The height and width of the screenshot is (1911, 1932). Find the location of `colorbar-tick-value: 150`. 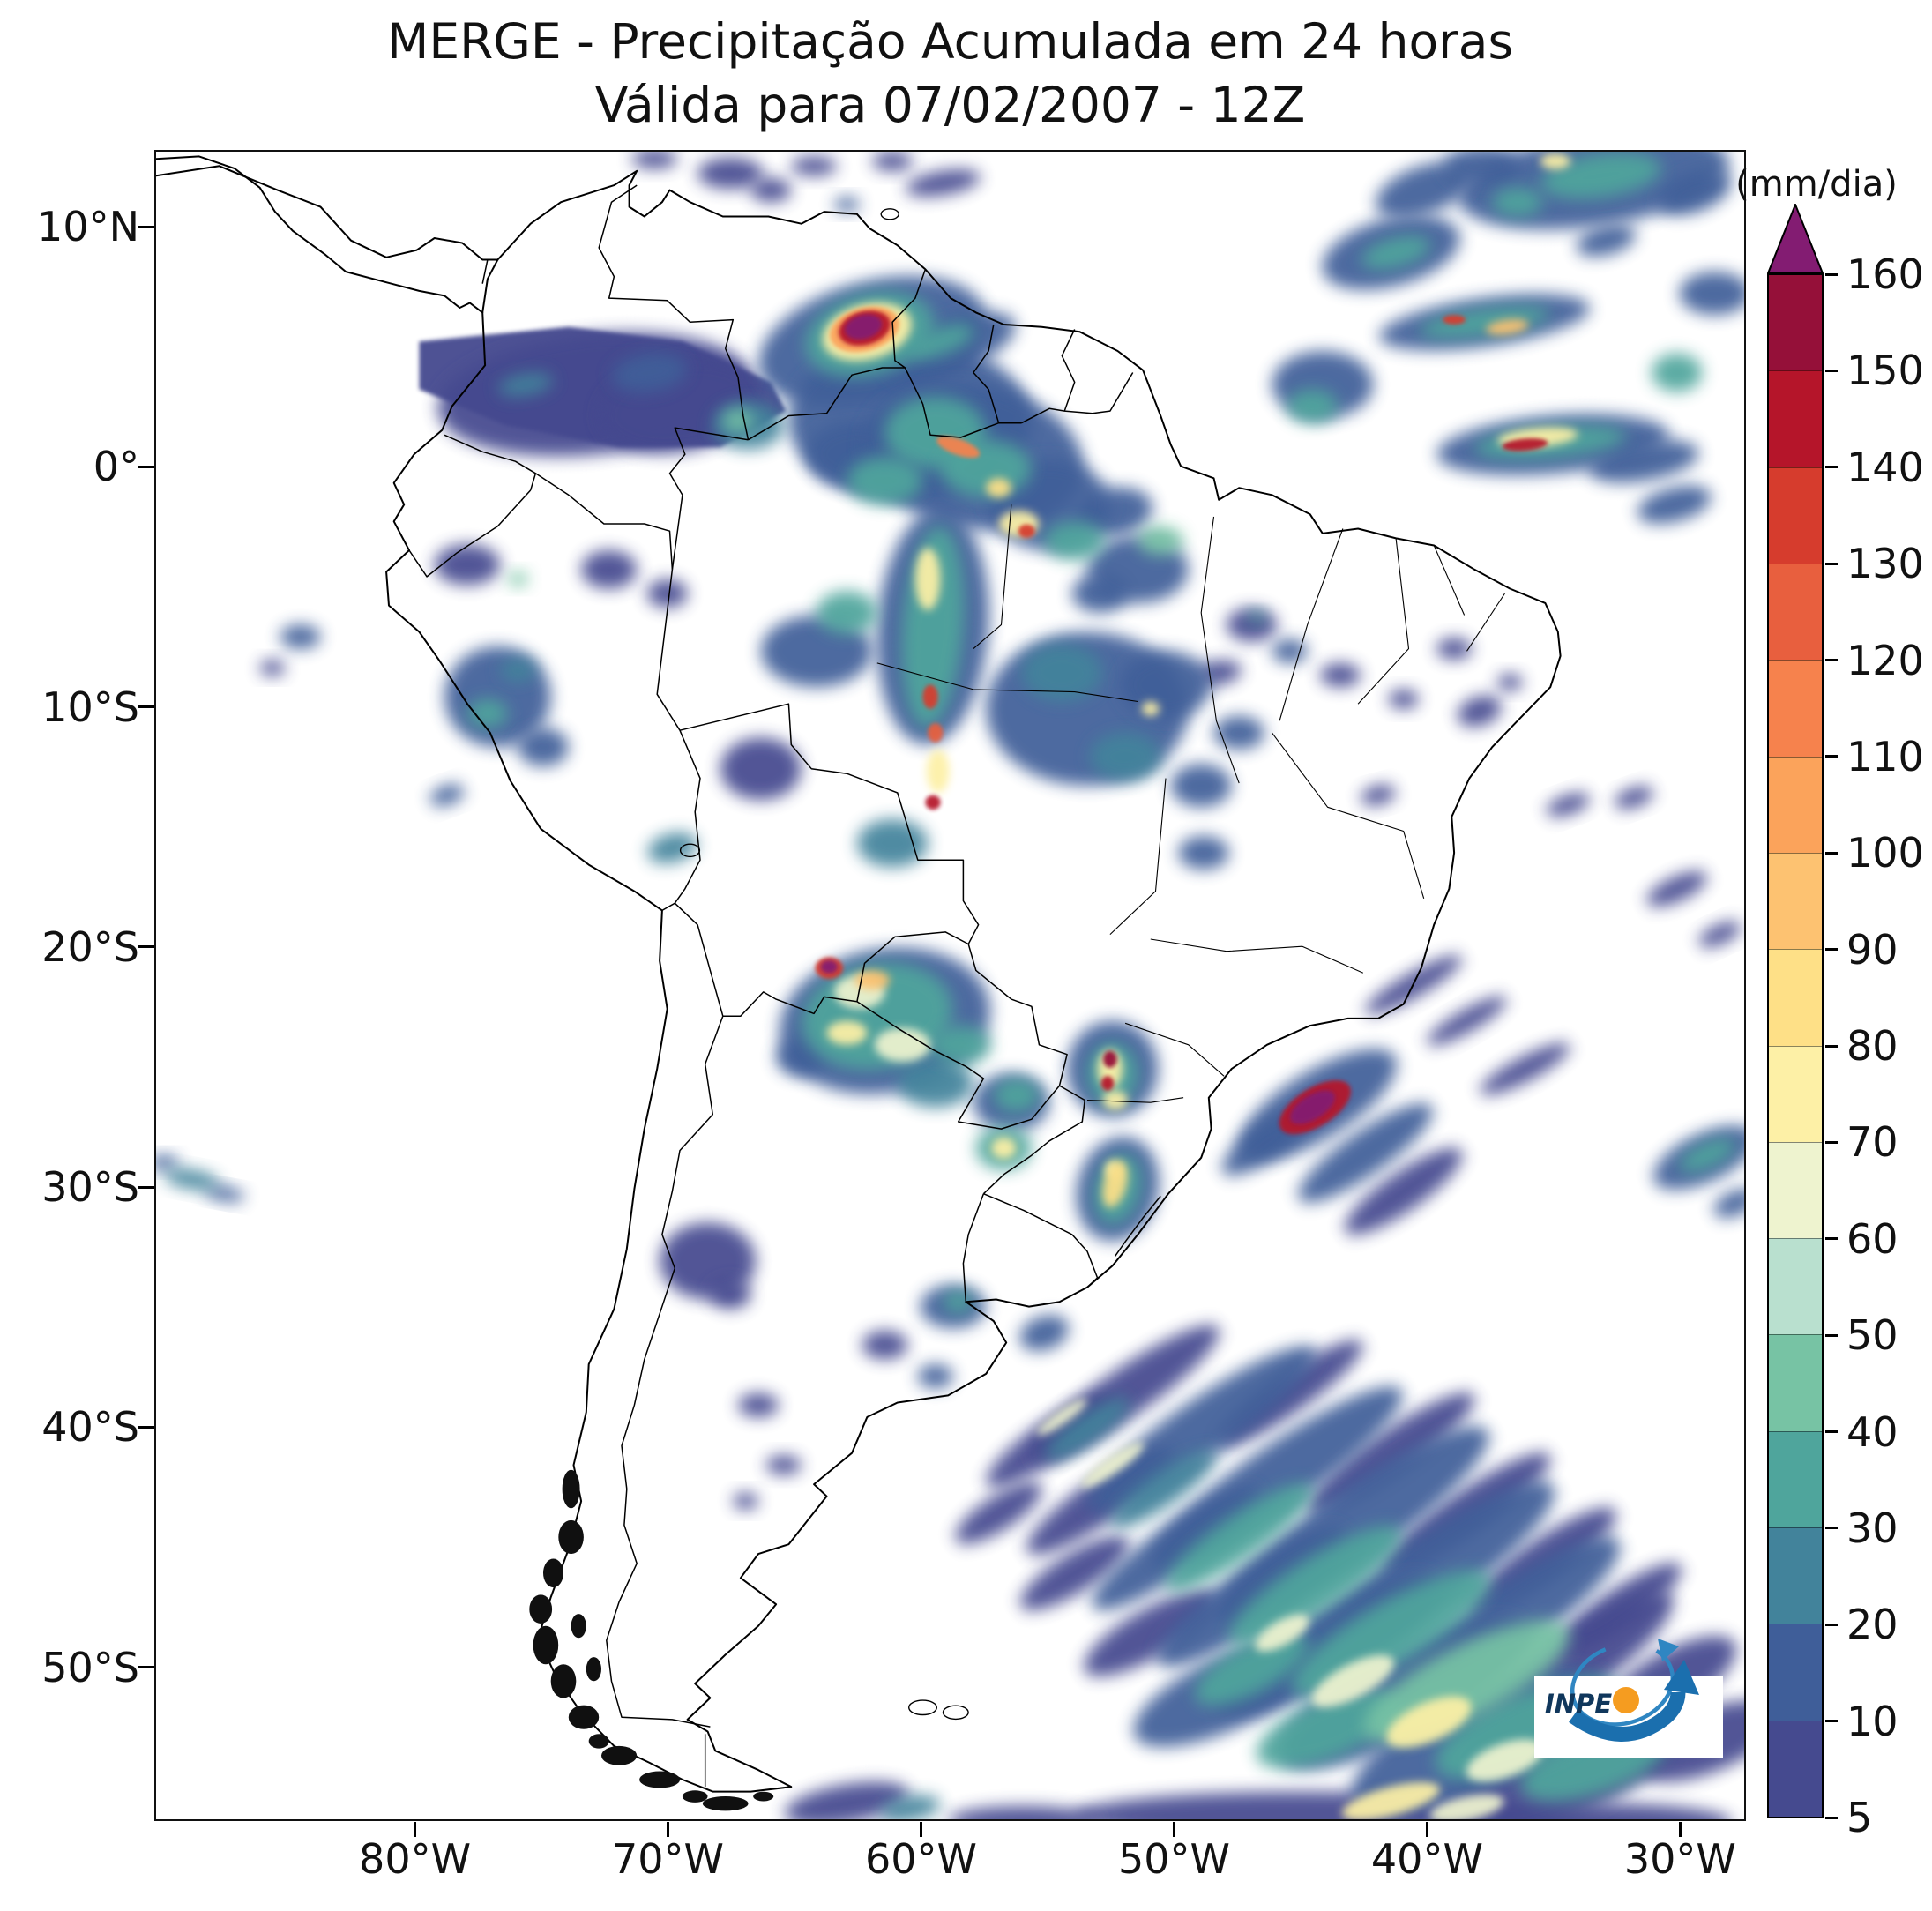

colorbar-tick-value: 150 is located at coordinates (1885, 371).